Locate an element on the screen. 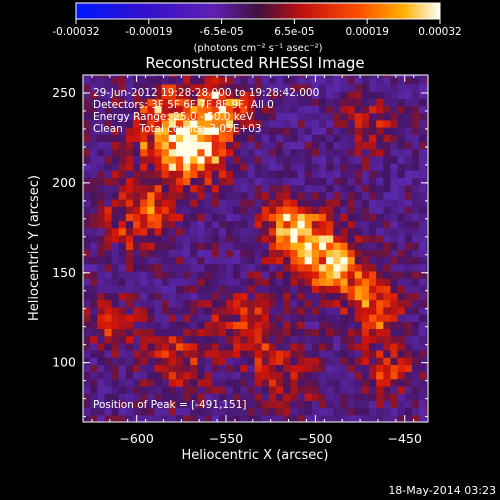 This screenshot has width=500, height=500. colorbar-tick-label: 6.5e-05 is located at coordinates (294, 32).